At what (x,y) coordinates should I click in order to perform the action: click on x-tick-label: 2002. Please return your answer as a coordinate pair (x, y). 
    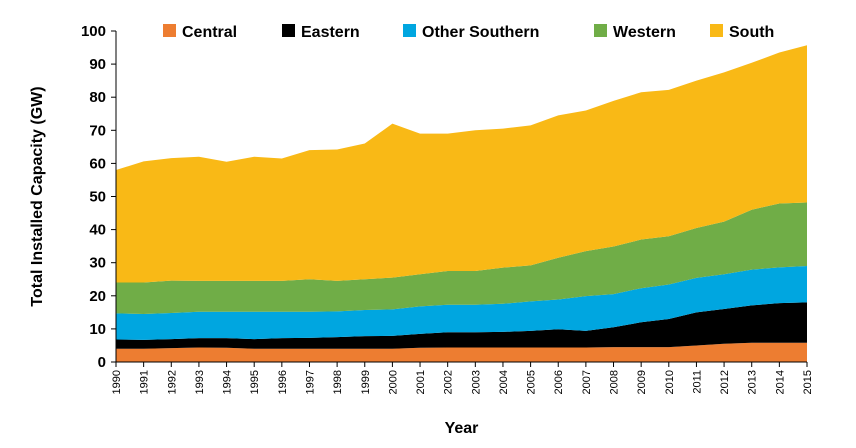
    Looking at the image, I should click on (449, 382).